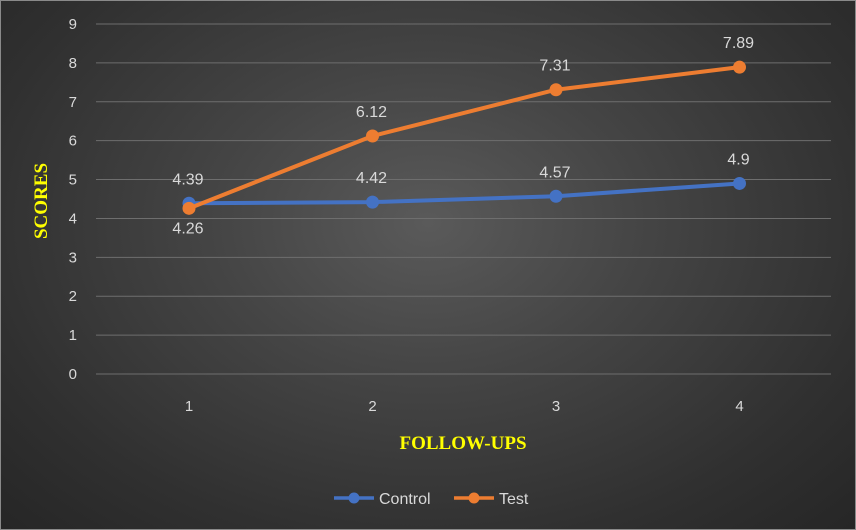  Describe the element at coordinates (514, 499) in the screenshot. I see `legend-label-test: Test` at that location.